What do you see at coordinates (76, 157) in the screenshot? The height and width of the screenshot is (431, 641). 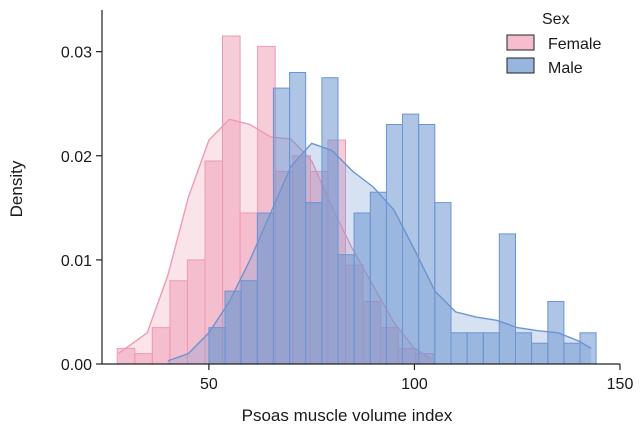 I see `y-tick-label: 0.02` at bounding box center [76, 157].